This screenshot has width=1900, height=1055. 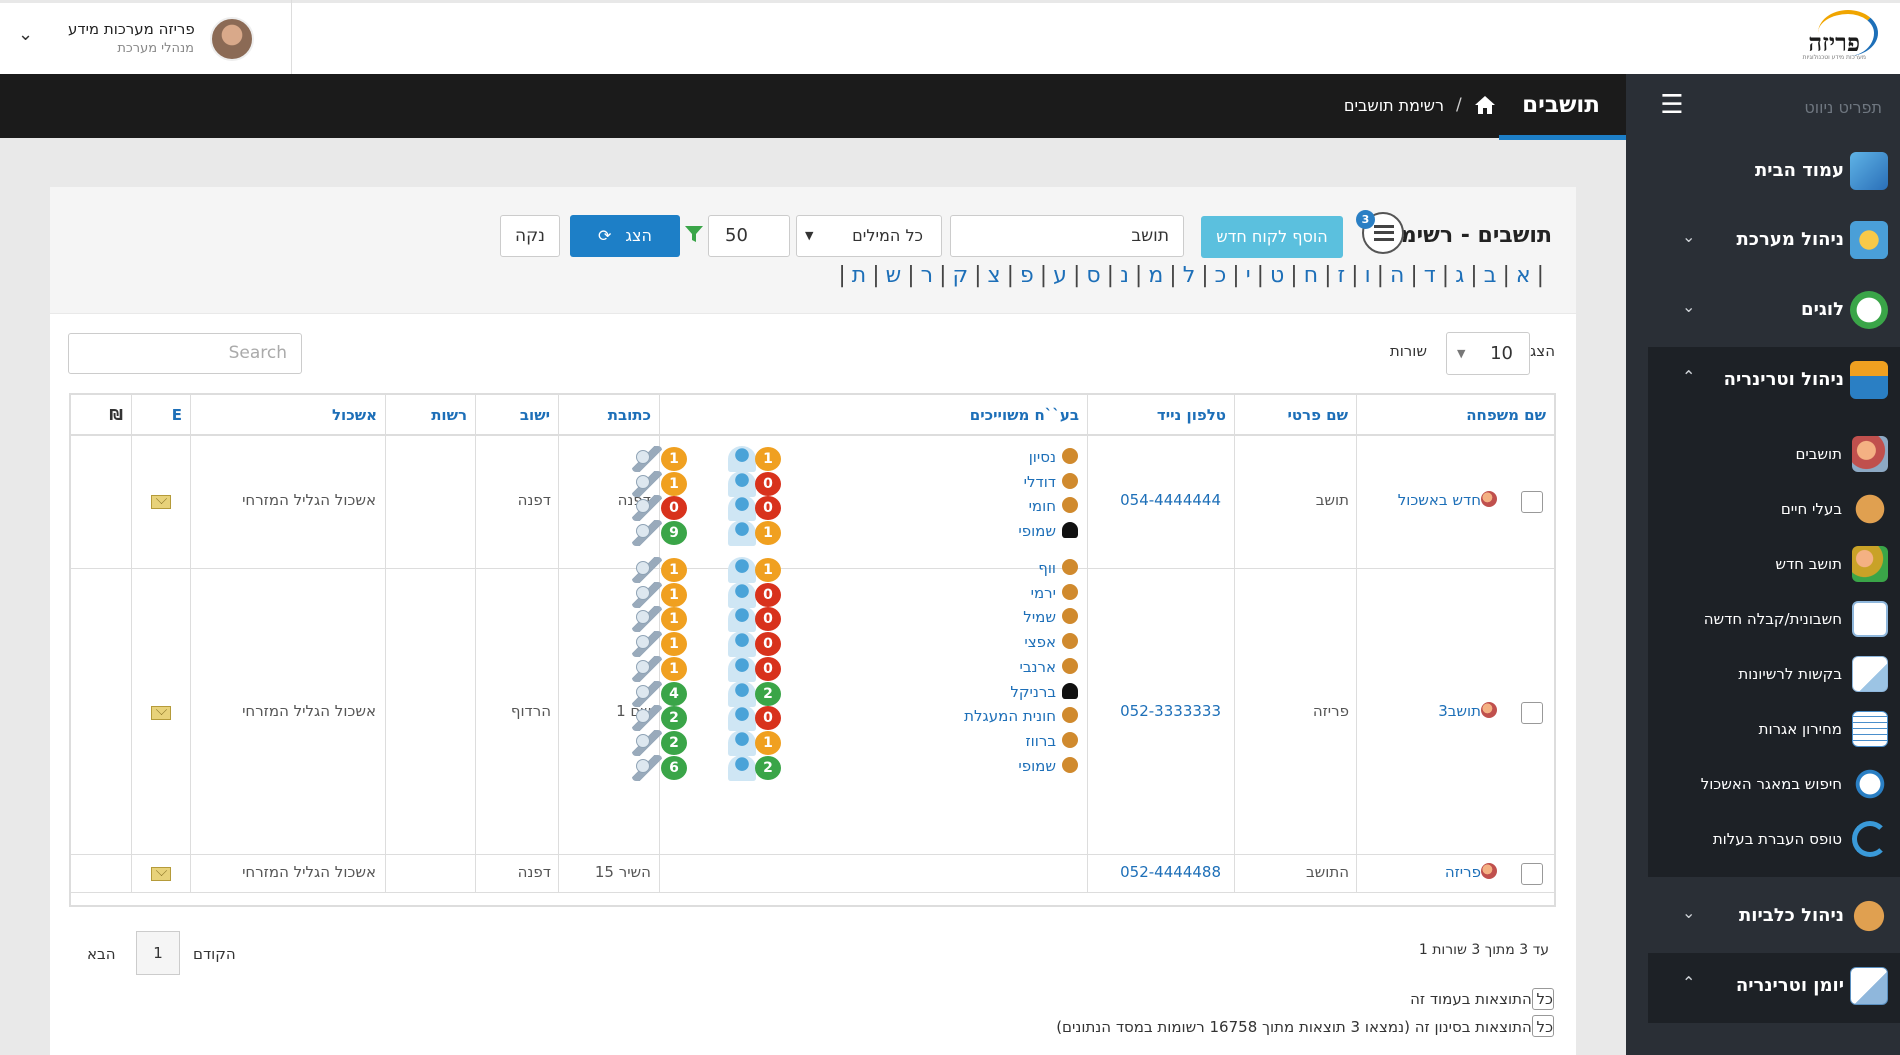 I want to click on table-row-phone: 052-4444488, so click(x=1170, y=872).